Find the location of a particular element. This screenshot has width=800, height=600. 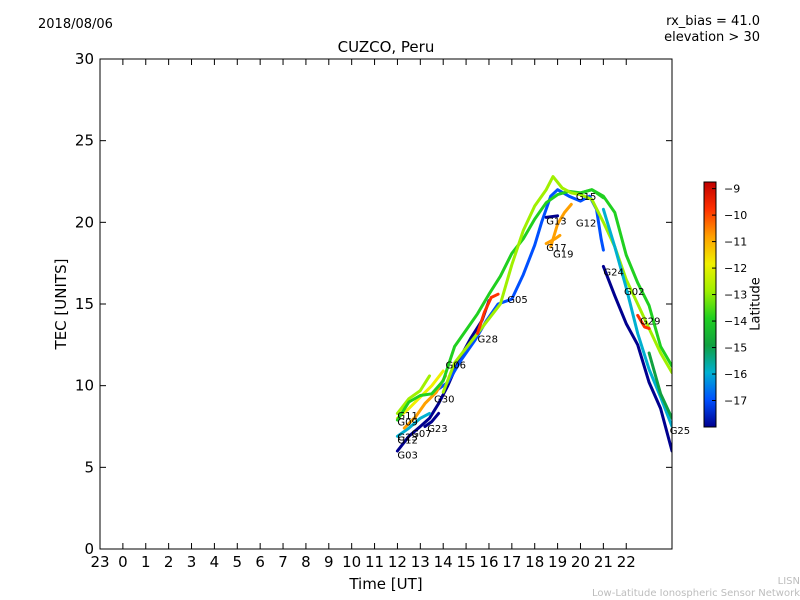

colorbar-tick-label: −15 is located at coordinates (735, 348).